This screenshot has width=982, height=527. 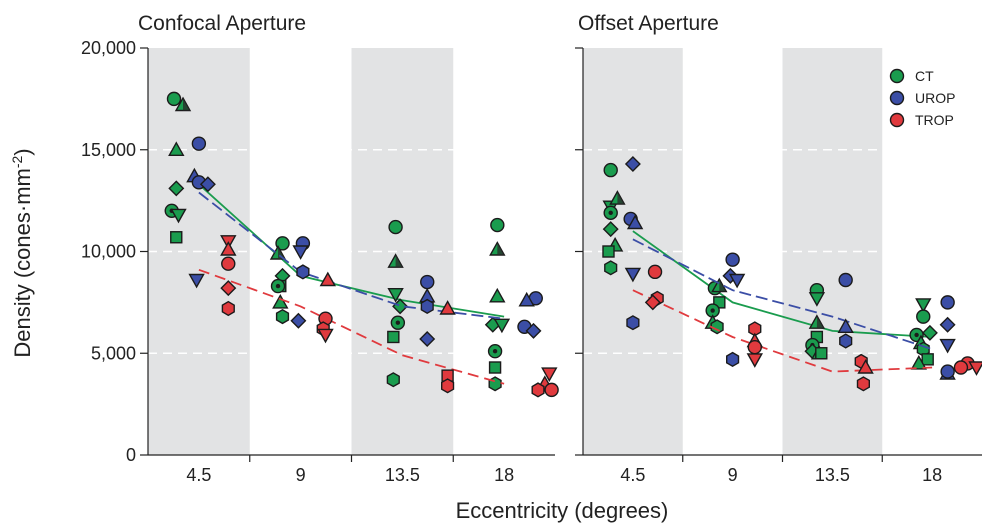 What do you see at coordinates (897, 98) in the screenshot?
I see `legend-marker-urop` at bounding box center [897, 98].